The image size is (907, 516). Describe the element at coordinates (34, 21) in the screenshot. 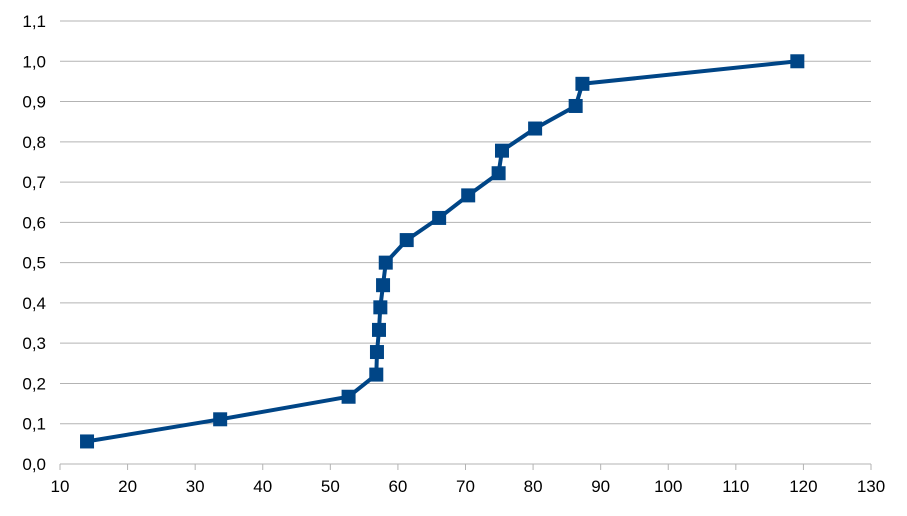

I see `y-tick-label: 1,1` at that location.